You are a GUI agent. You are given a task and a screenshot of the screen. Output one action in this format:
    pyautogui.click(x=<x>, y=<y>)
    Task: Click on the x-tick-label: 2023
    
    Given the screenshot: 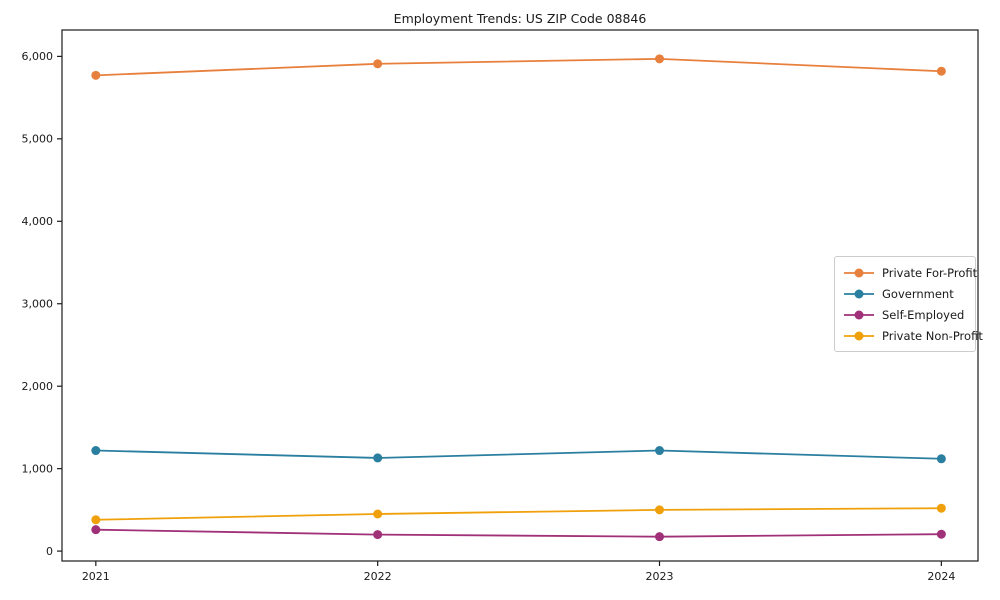 What is the action you would take?
    pyautogui.click(x=660, y=576)
    